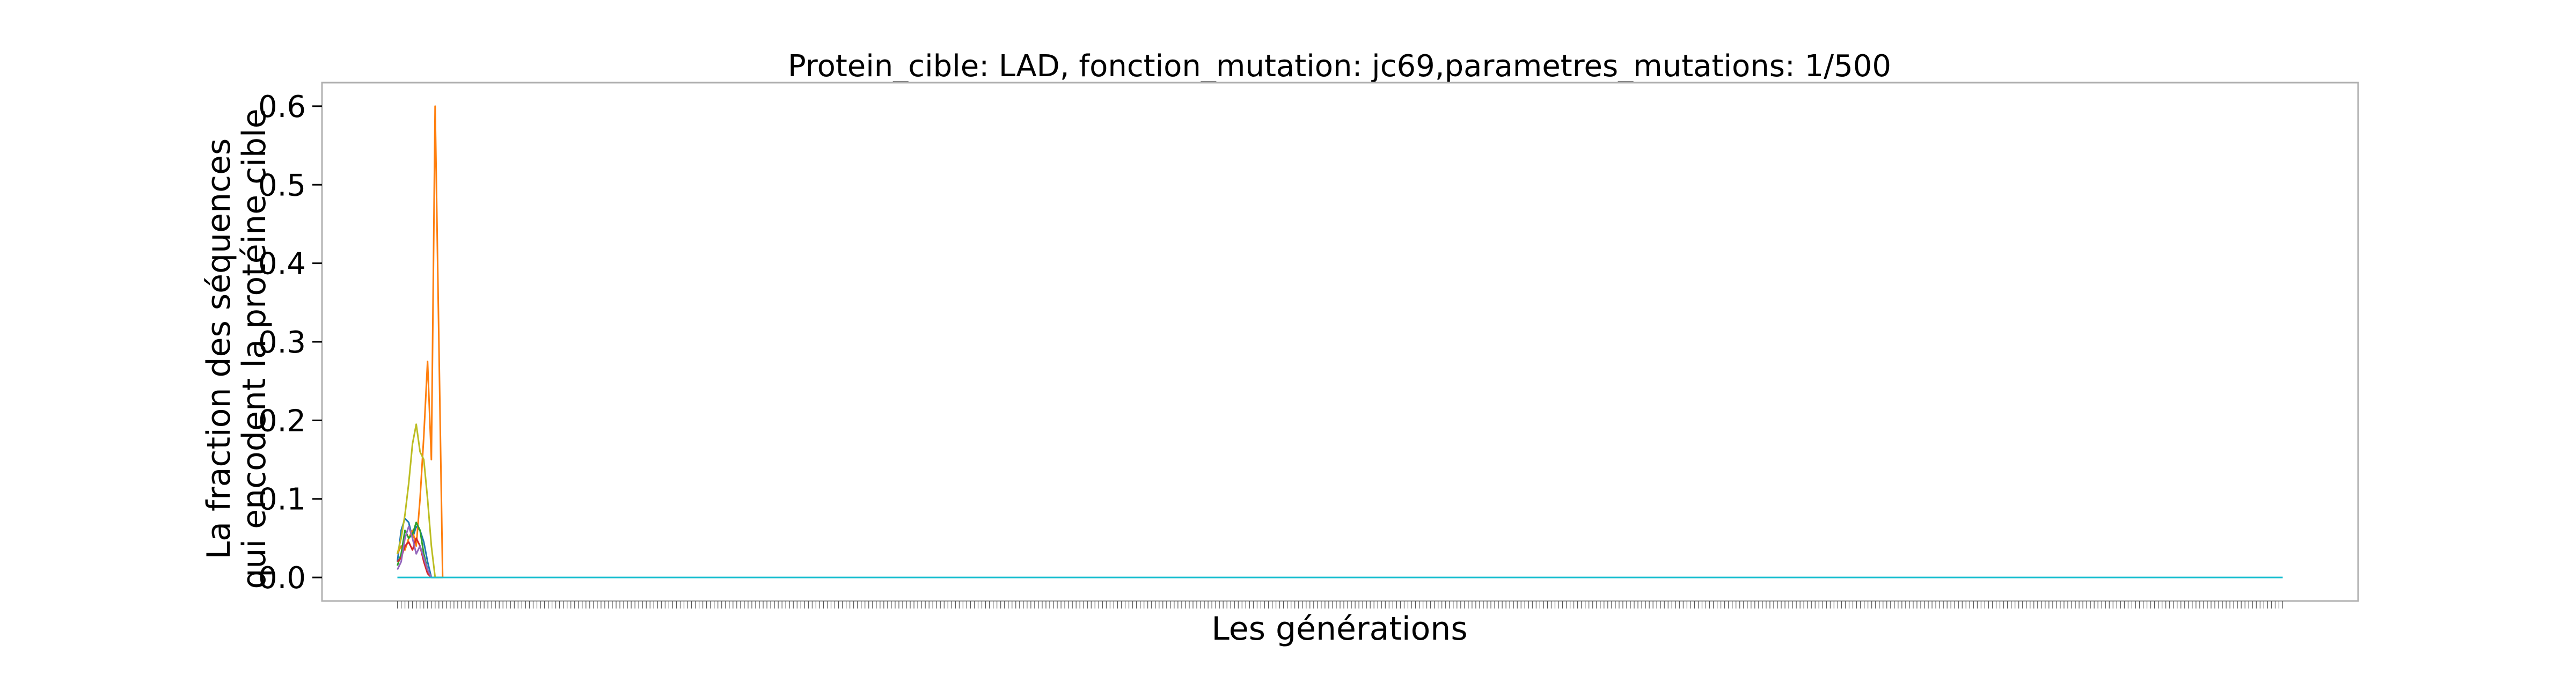 The image size is (2576, 689). Describe the element at coordinates (282, 578) in the screenshot. I see `y-tick-label: 0.0` at that location.